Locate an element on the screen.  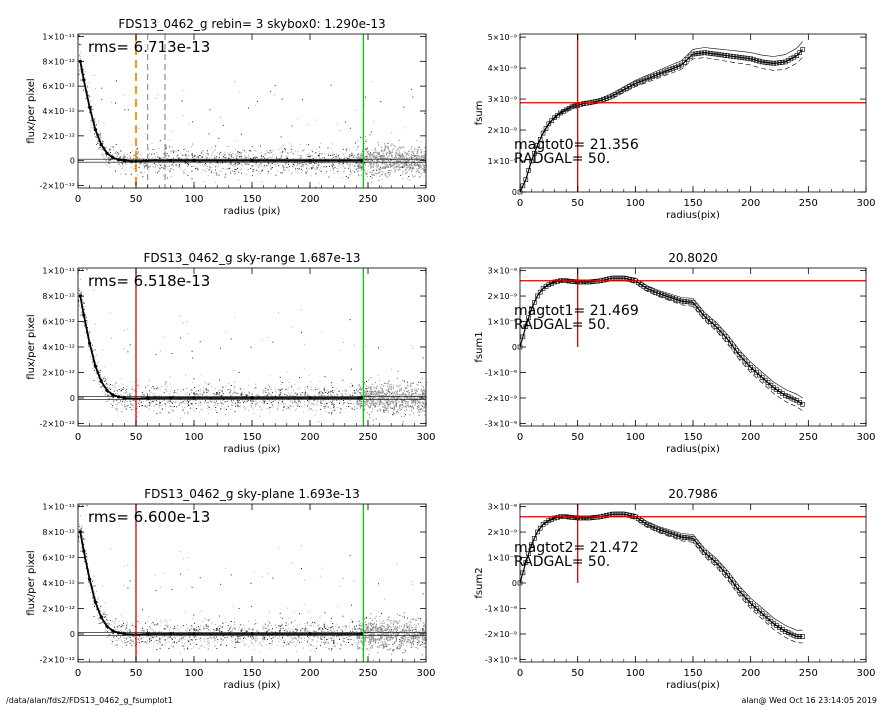
x-tick-label: 250 is located at coordinates (808, 203).